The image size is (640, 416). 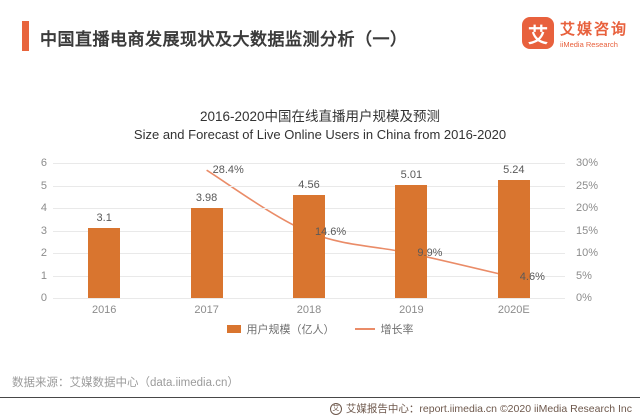 I want to click on logo-name-en: iiMedia Research, so click(x=588, y=44).